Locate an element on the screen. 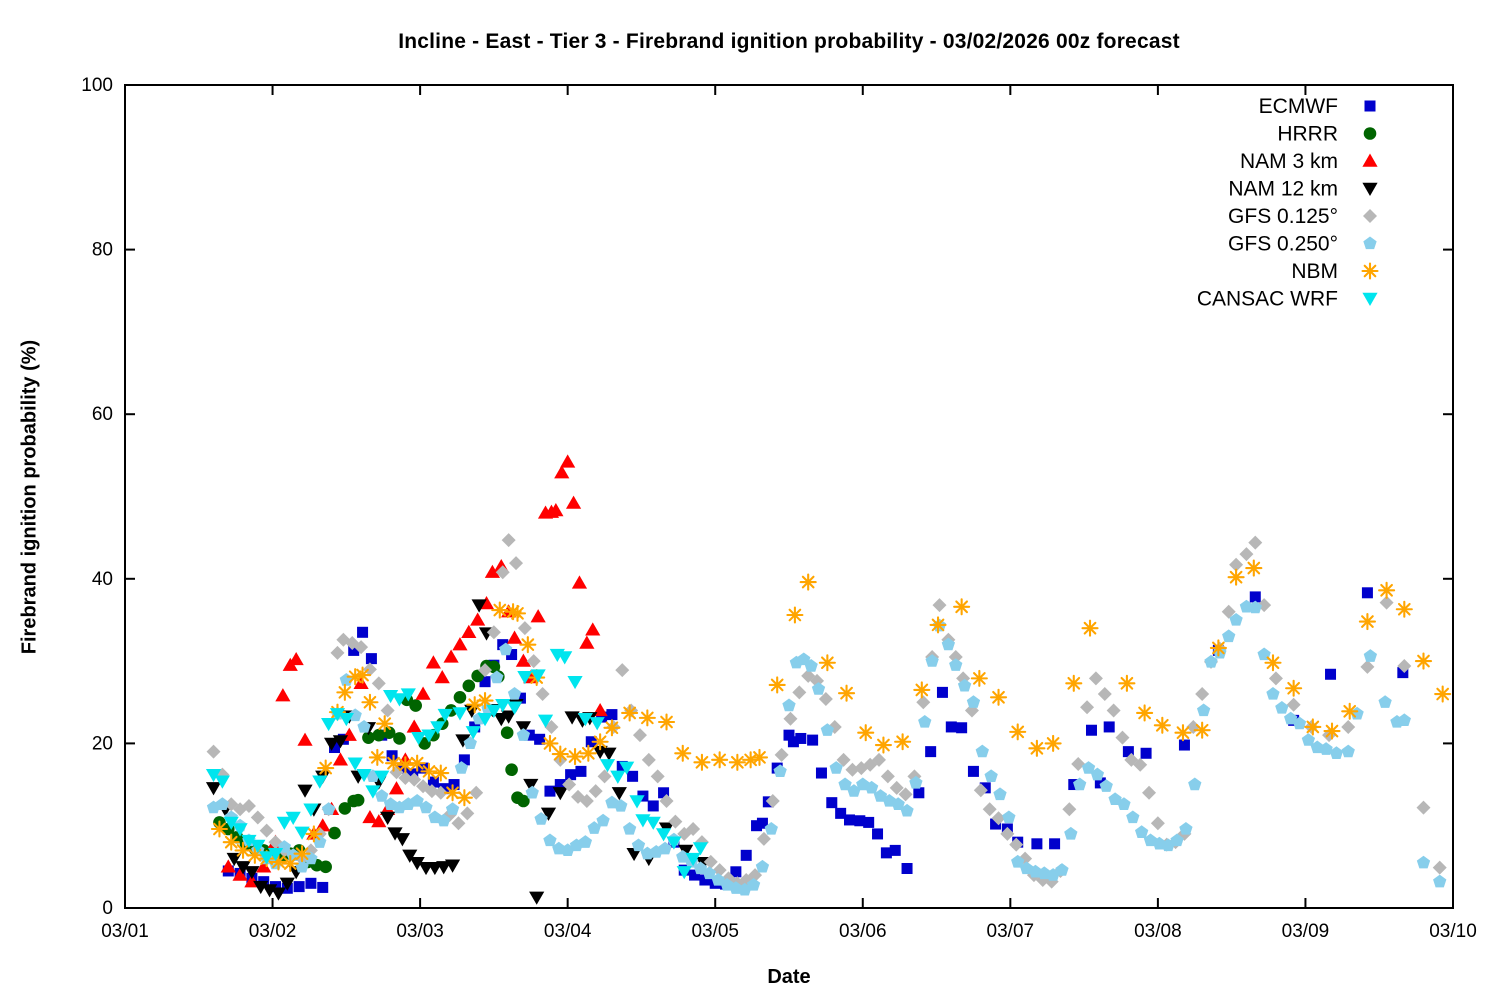  x-tick-label: 03/07 is located at coordinates (1011, 931).